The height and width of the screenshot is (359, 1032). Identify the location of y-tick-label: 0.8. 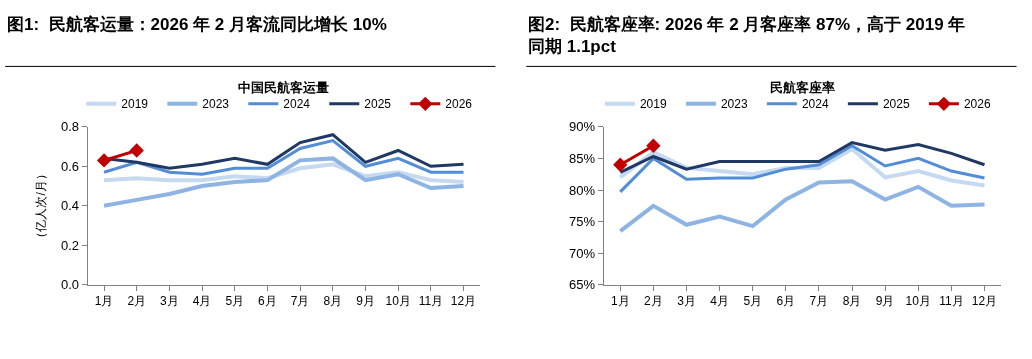
(70, 127).